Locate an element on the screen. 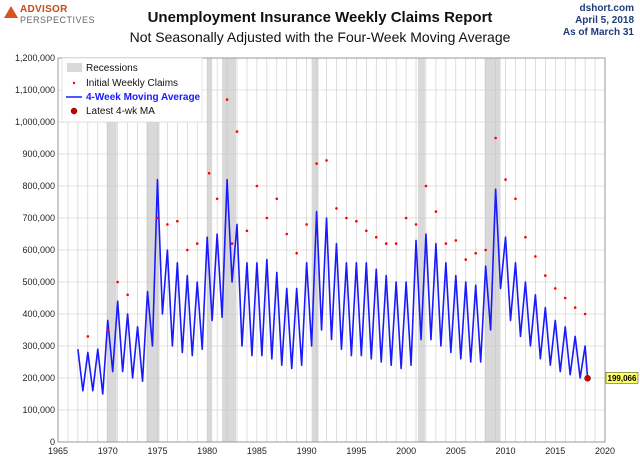  x-tick-label: 1975 is located at coordinates (157, 451).